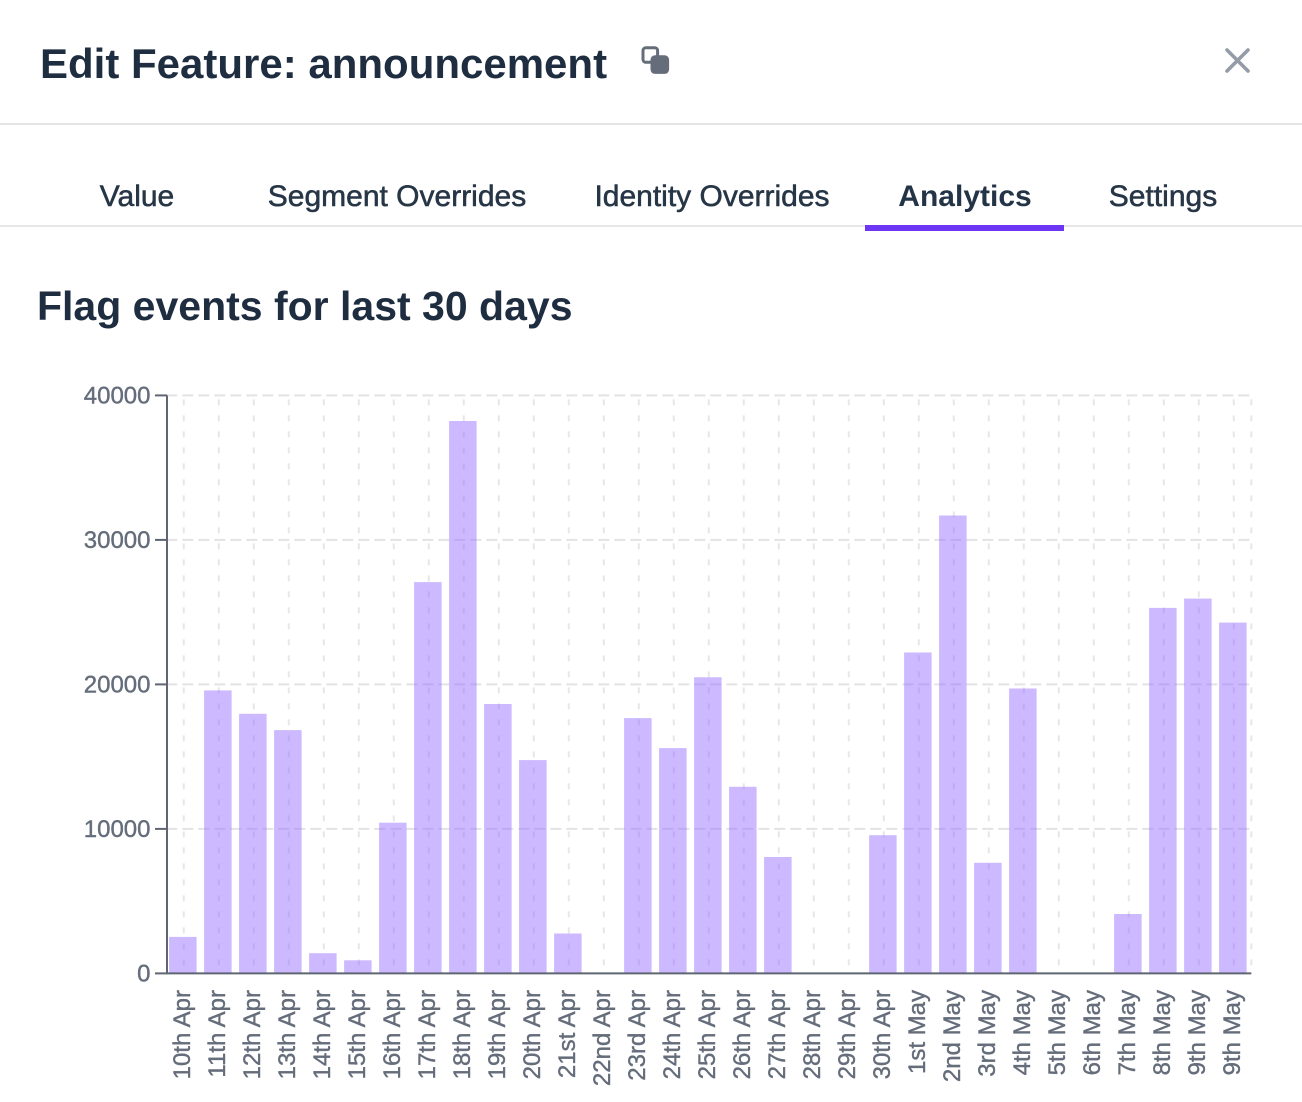 This screenshot has height=1102, width=1302. I want to click on svg-text: 2nd May, so click(952, 1036).